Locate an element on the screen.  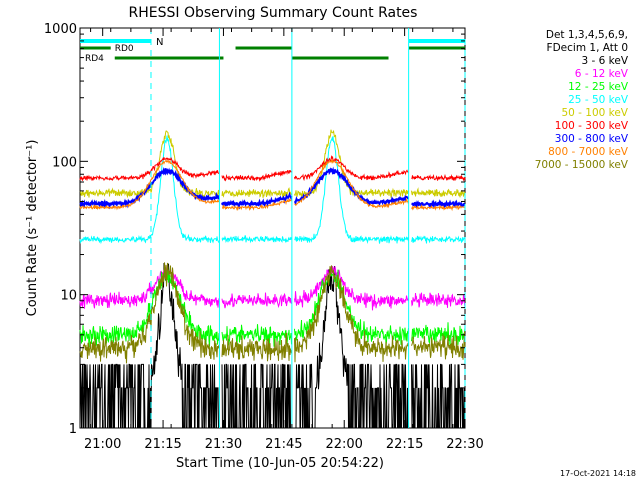
legend-header-line: Det 1,3,4,5,6,9, is located at coordinates (587, 35).